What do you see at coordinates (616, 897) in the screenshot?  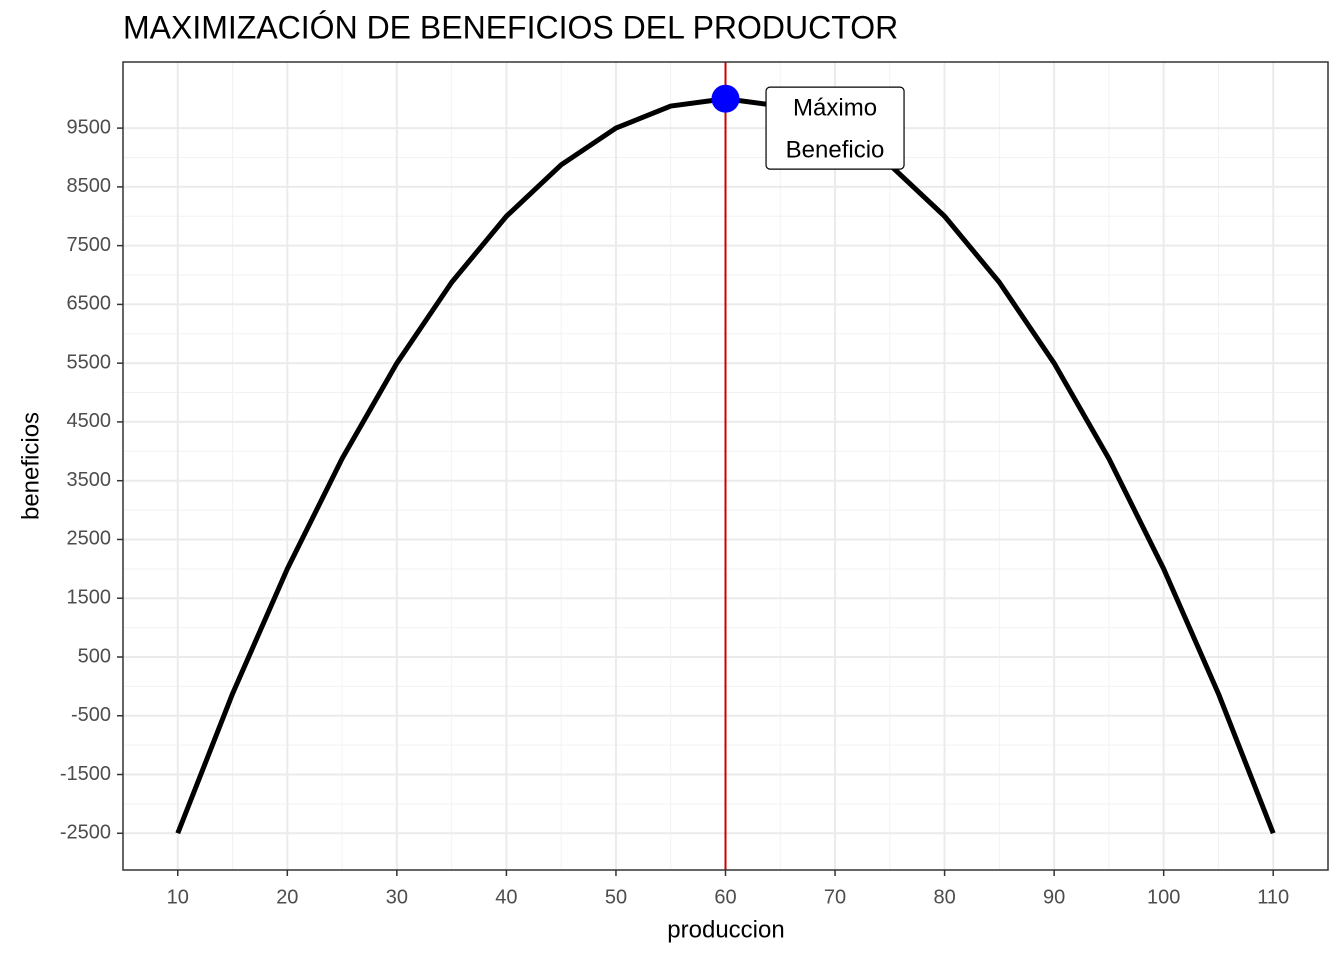 I see `x-tick-label: 50` at bounding box center [616, 897].